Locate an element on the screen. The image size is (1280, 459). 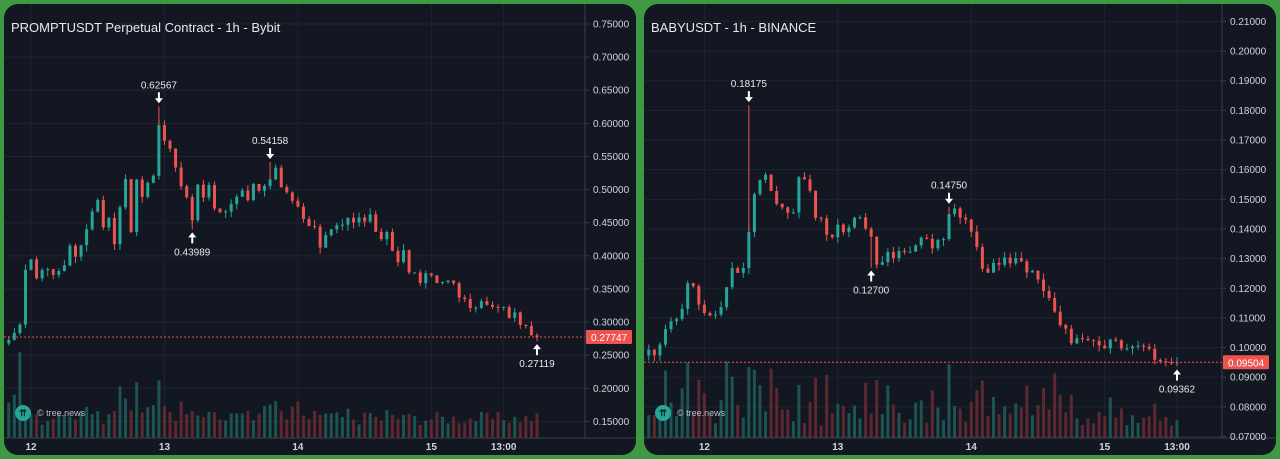
arrow-down-icon is located at coordinates (158, 98).